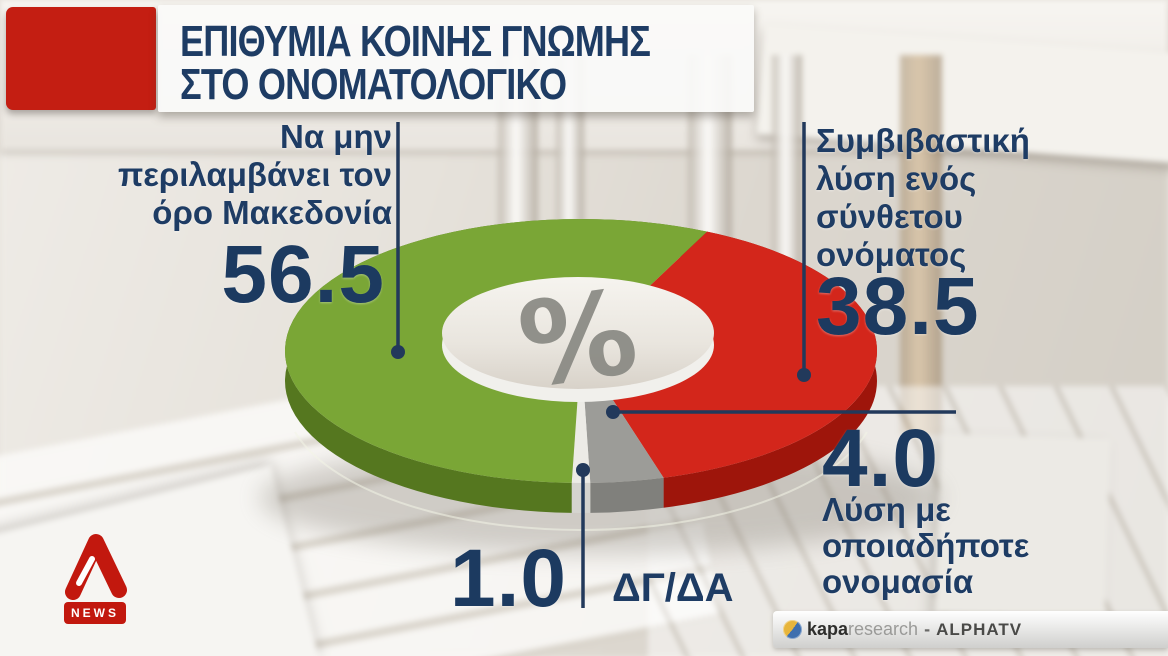  What do you see at coordinates (272, 212) in the screenshot?
I see `label-line: όρο Μακεδονία` at bounding box center [272, 212].